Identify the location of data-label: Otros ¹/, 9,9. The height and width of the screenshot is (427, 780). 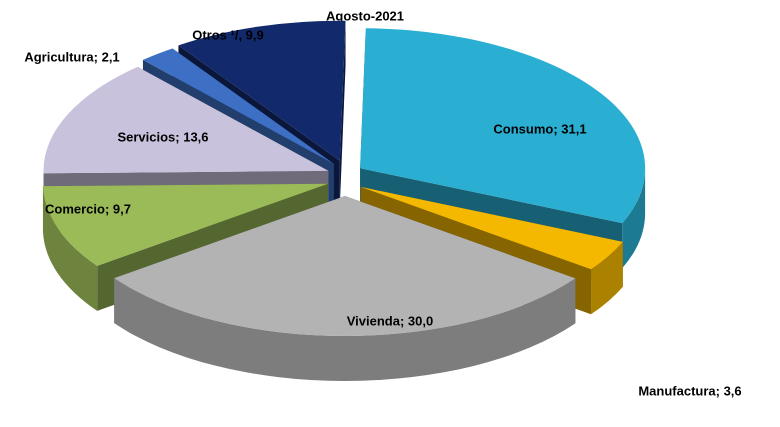
(228, 34).